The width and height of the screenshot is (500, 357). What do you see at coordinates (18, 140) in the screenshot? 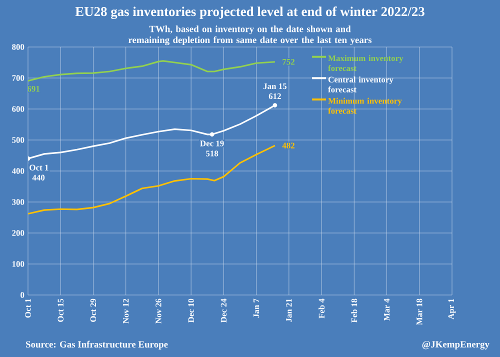
I see `y-tick-label: 500` at bounding box center [18, 140].